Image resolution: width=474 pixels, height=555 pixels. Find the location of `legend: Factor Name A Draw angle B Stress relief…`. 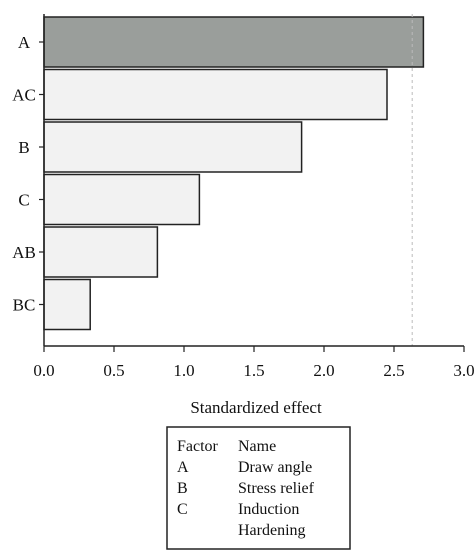

legend: Factor Name A Draw angle B Stress relief… is located at coordinates (258, 488).